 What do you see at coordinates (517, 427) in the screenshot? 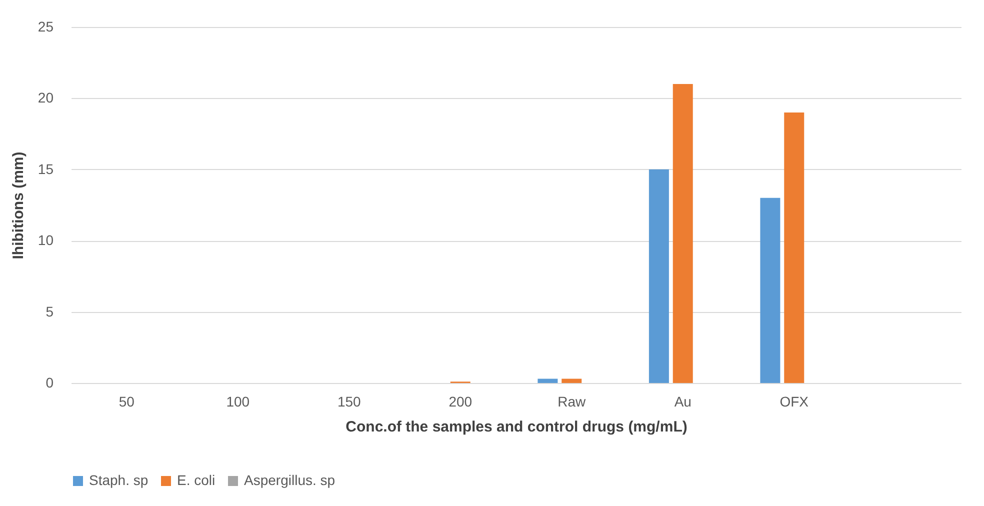
I see `x-axis-title: Conc.of the samples and control drugs (mg/mL)` at bounding box center [517, 427].